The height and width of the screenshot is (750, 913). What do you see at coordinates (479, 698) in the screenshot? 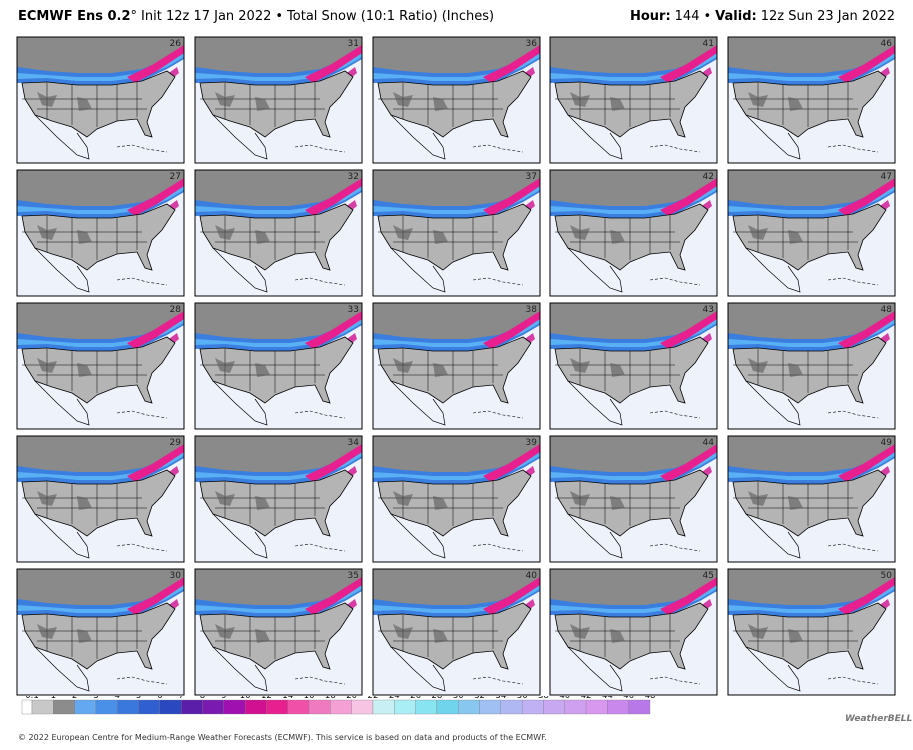
I see `colorbar-label: 32` at bounding box center [479, 698].